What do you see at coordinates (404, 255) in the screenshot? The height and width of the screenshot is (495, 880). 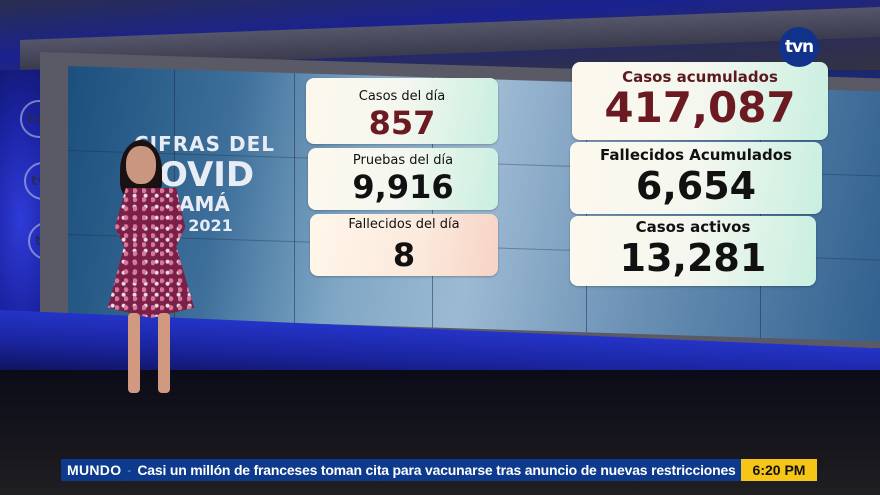 I see `stat-value: 8` at bounding box center [404, 255].